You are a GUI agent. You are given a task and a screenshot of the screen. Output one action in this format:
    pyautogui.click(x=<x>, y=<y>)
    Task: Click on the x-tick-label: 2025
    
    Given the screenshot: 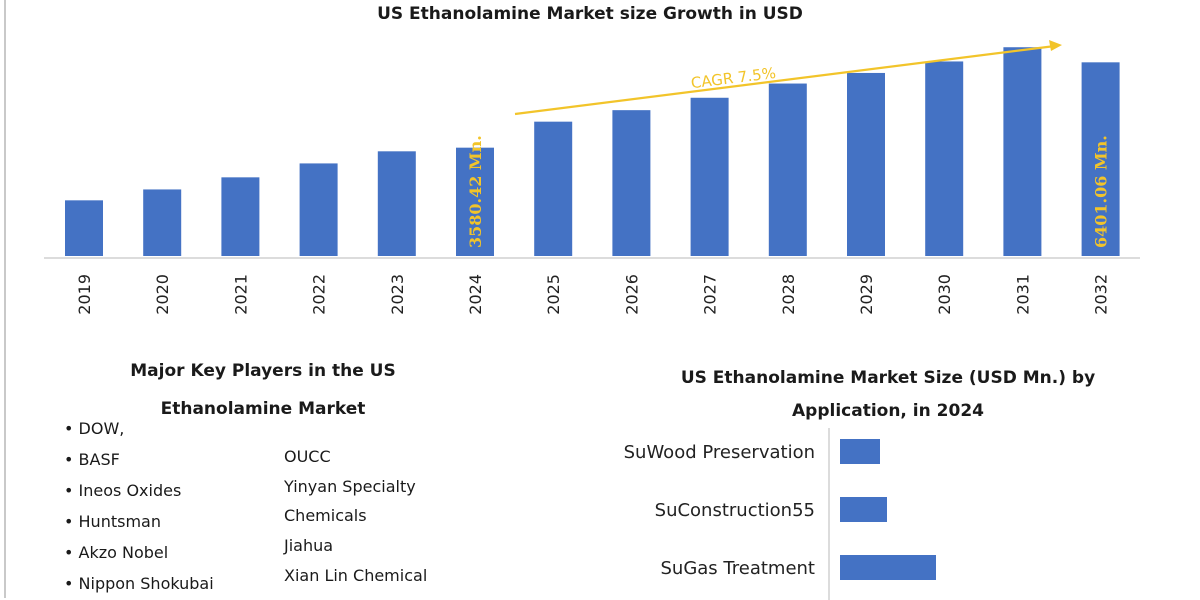 What is the action you would take?
    pyautogui.click(x=553, y=294)
    